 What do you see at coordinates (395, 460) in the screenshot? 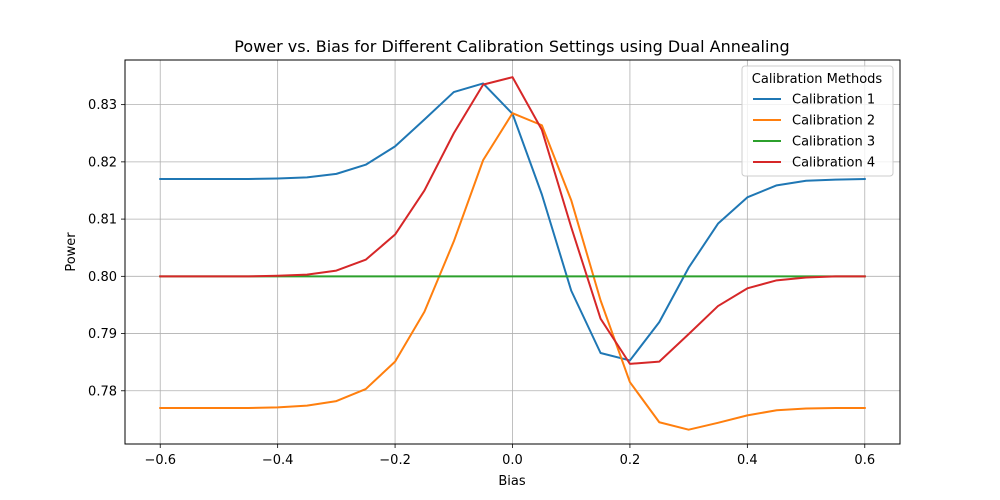
I see `x-tick-label: −0.2` at bounding box center [395, 460].